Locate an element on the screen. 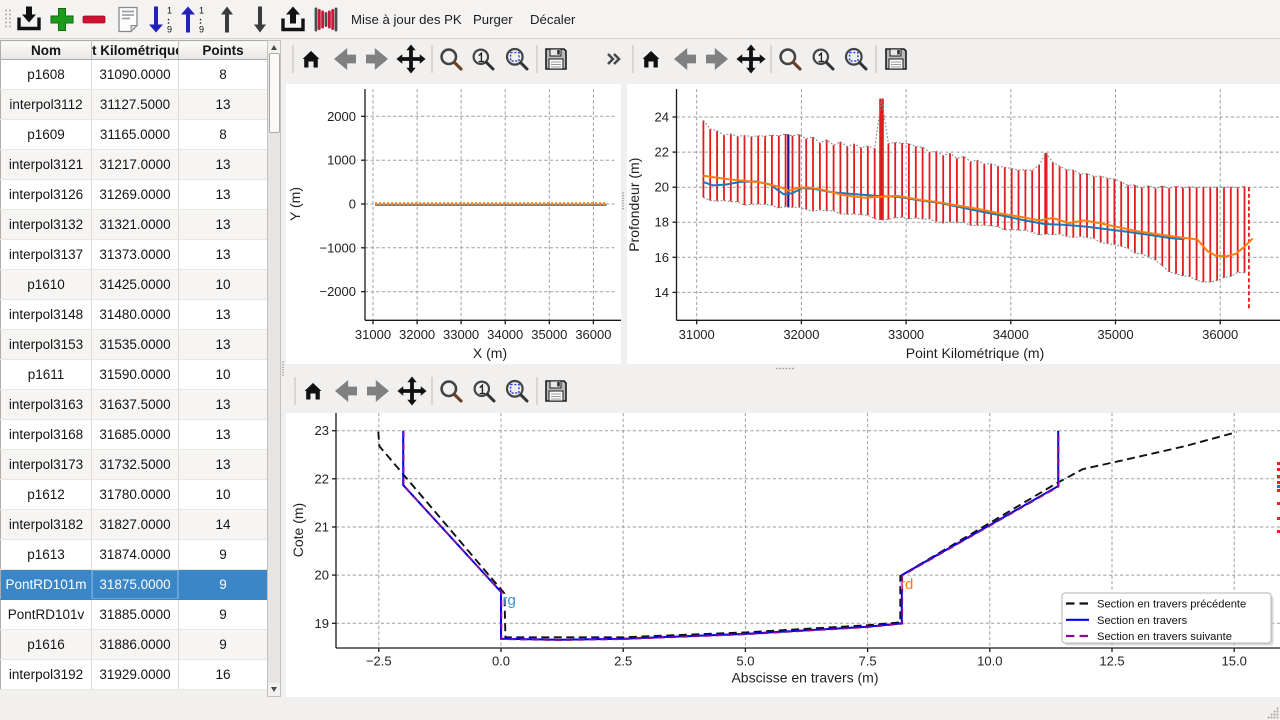 Image resolution: width=1280 pixels, height=720 pixels. svg-text: Profondeur (m) is located at coordinates (634, 205).